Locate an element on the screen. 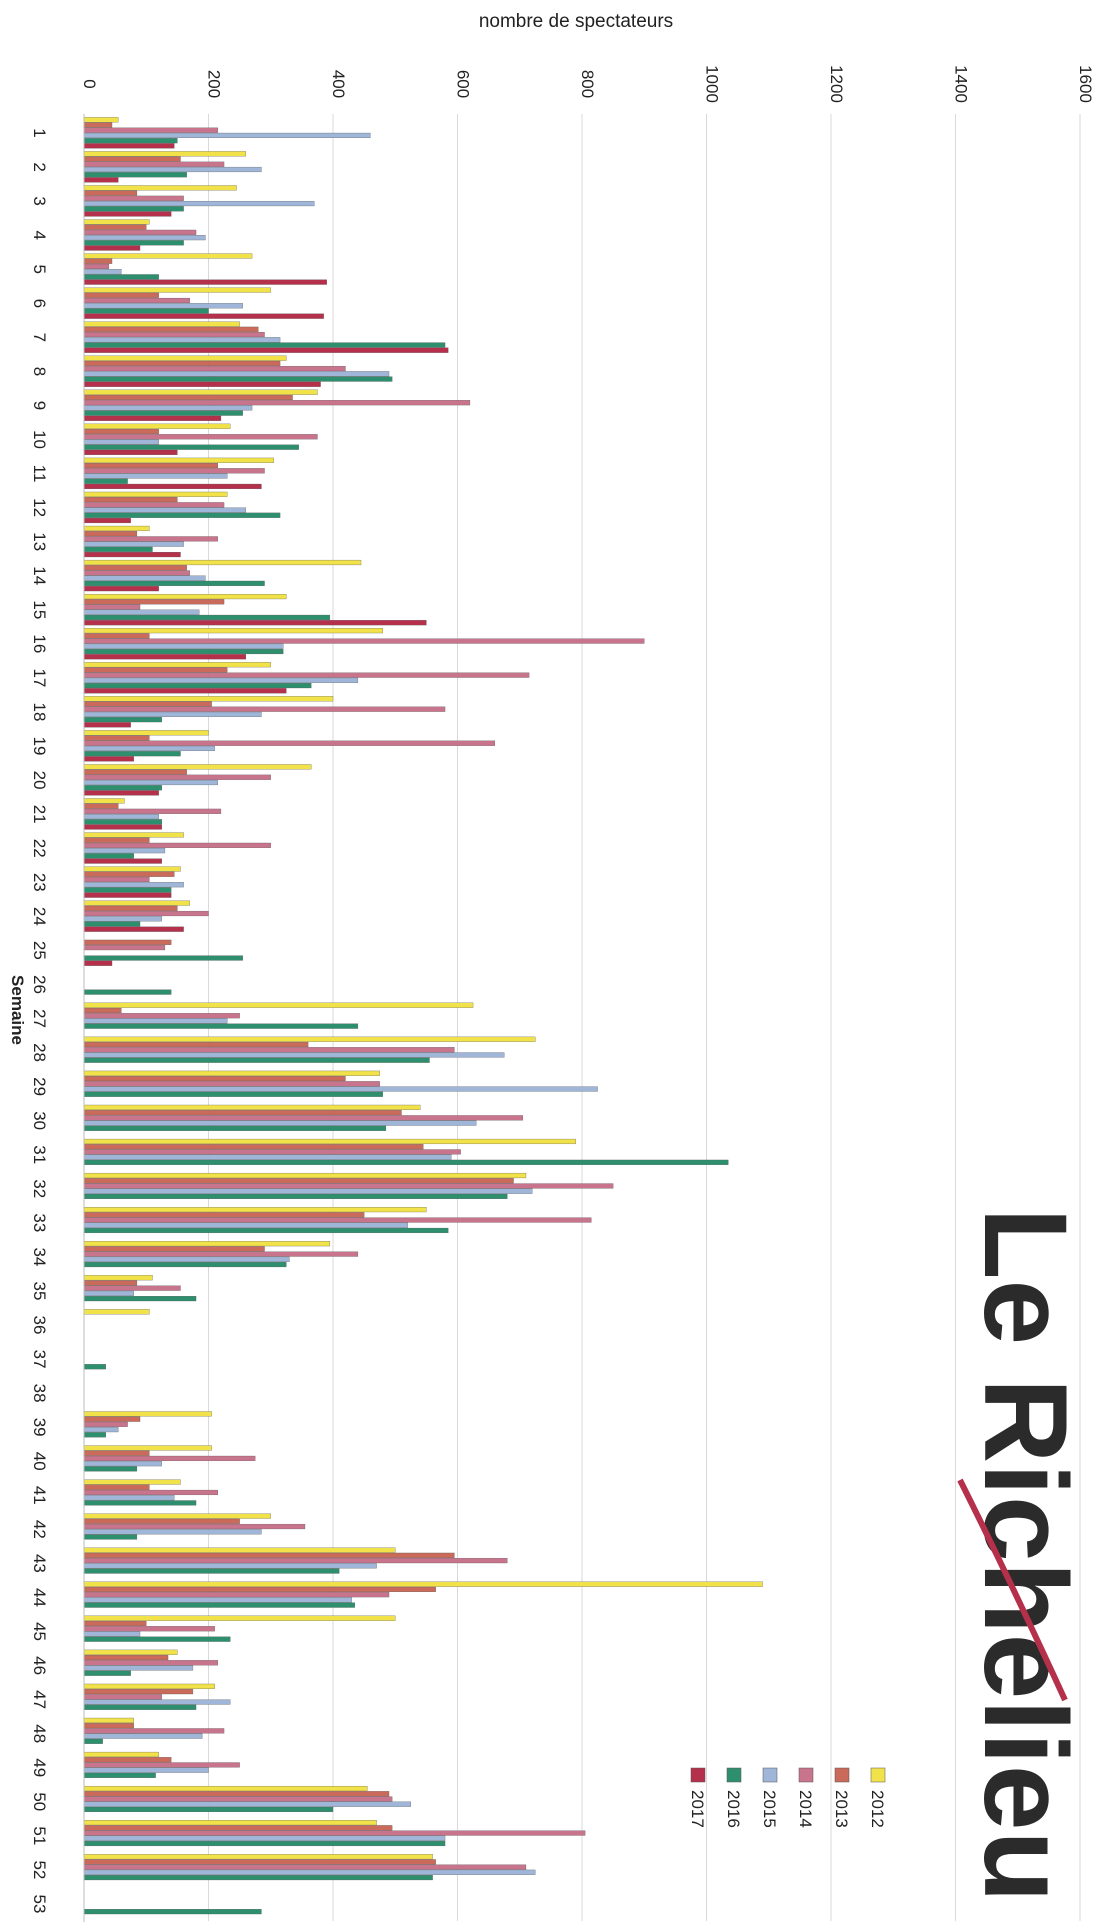 The width and height of the screenshot is (1103, 1929). logo-text: Le Richelieu is located at coordinates (1025, 1554).